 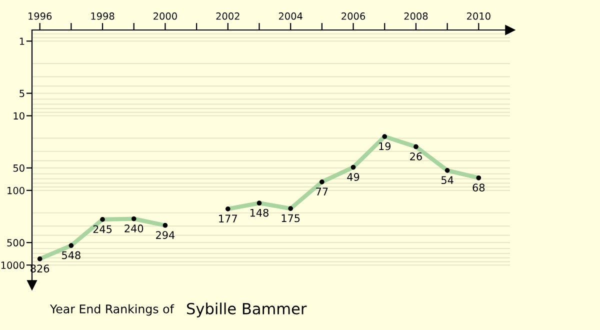 I want to click on x-tick-label: 2000, so click(x=165, y=16).